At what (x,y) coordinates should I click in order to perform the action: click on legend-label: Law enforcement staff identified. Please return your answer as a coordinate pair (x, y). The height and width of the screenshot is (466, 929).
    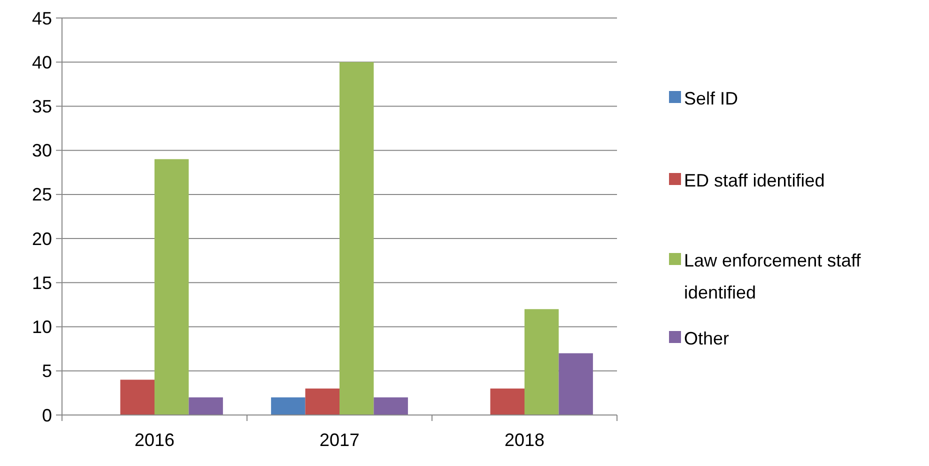
    Looking at the image, I should click on (773, 276).